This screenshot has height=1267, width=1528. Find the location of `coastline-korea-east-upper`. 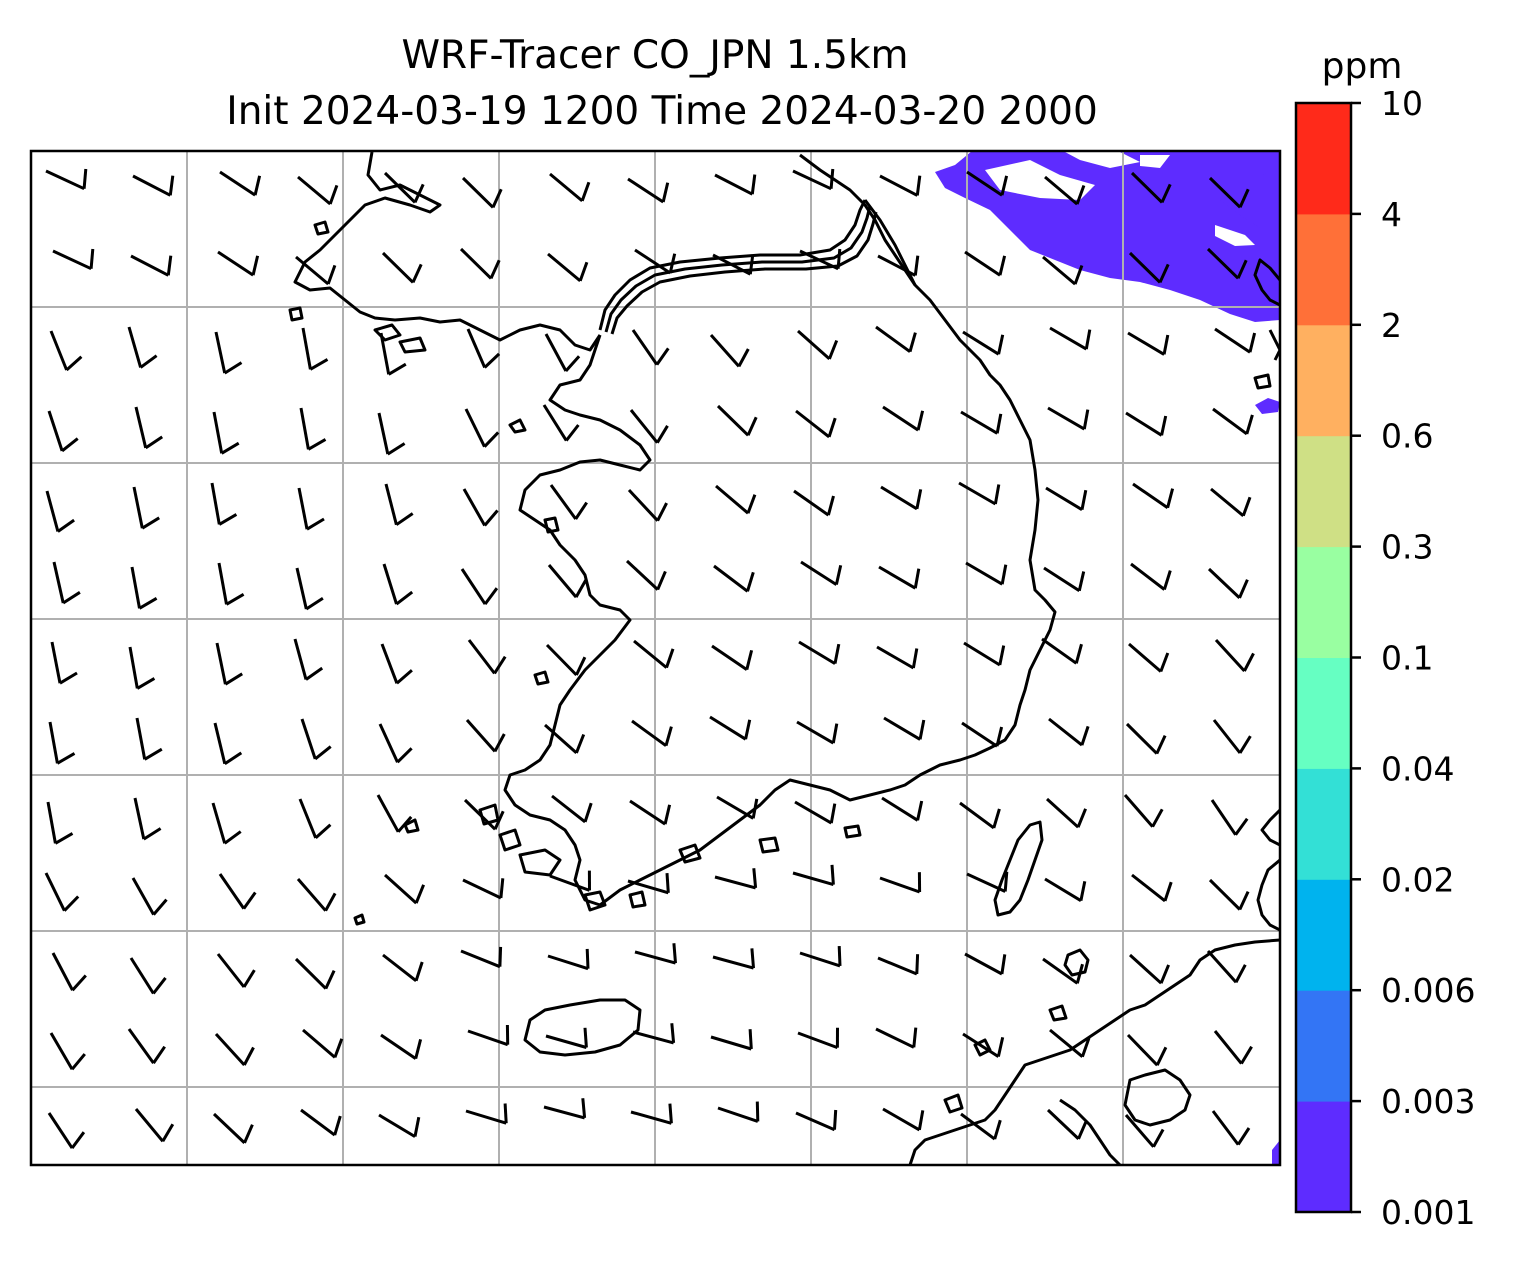

coastline-korea-east-upper is located at coordinates (1274, 345).